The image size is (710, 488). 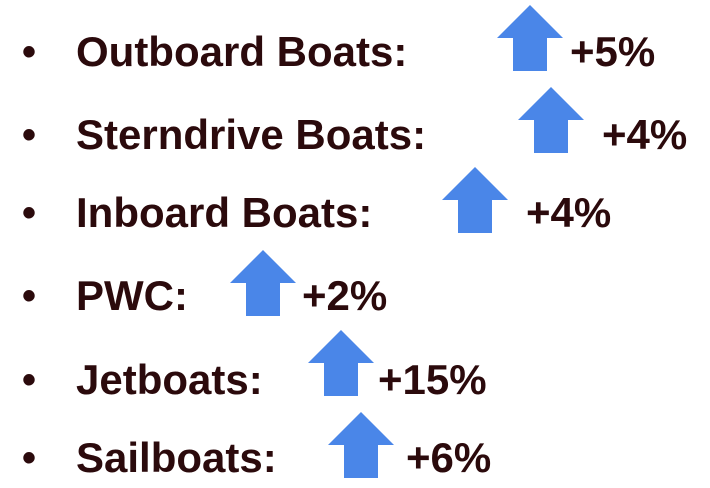 What do you see at coordinates (449, 457) in the screenshot?
I see `item-change: +6%` at bounding box center [449, 457].